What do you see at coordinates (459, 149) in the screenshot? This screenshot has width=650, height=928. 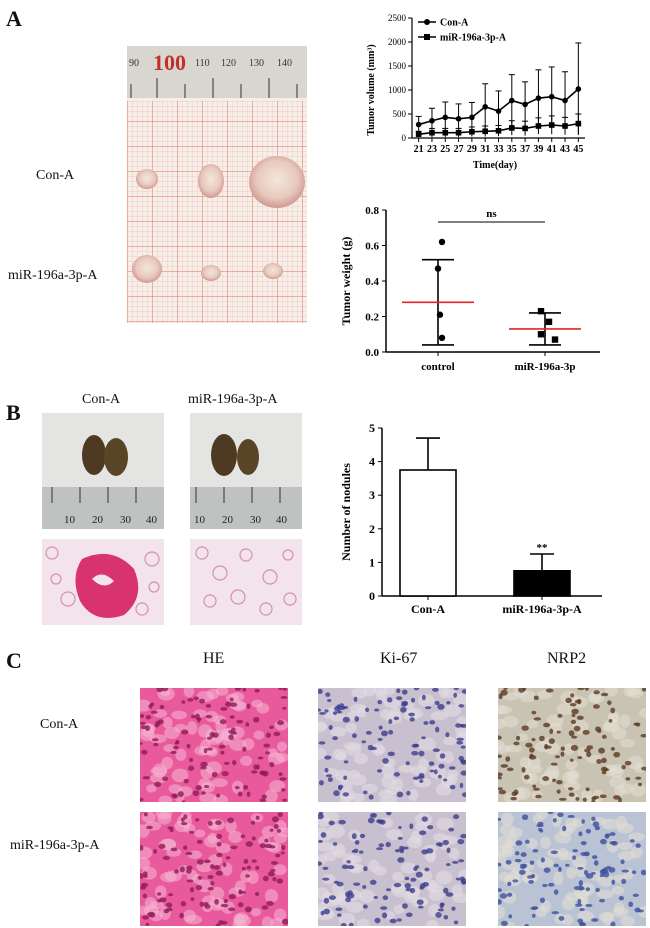 I see `x-tick-label: 27` at bounding box center [459, 149].